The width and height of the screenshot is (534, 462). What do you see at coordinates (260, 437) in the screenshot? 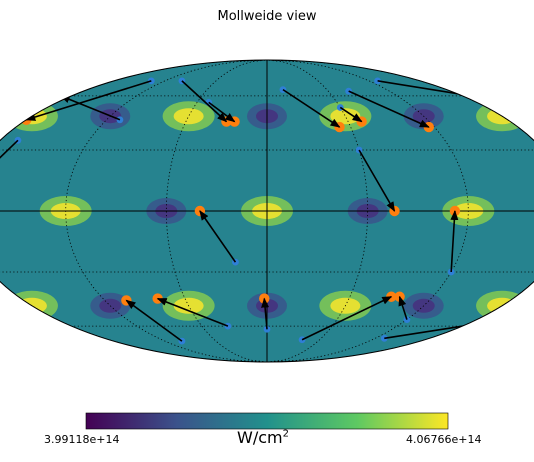
I see `colorbar-unit-base: W/cm` at bounding box center [260, 437].